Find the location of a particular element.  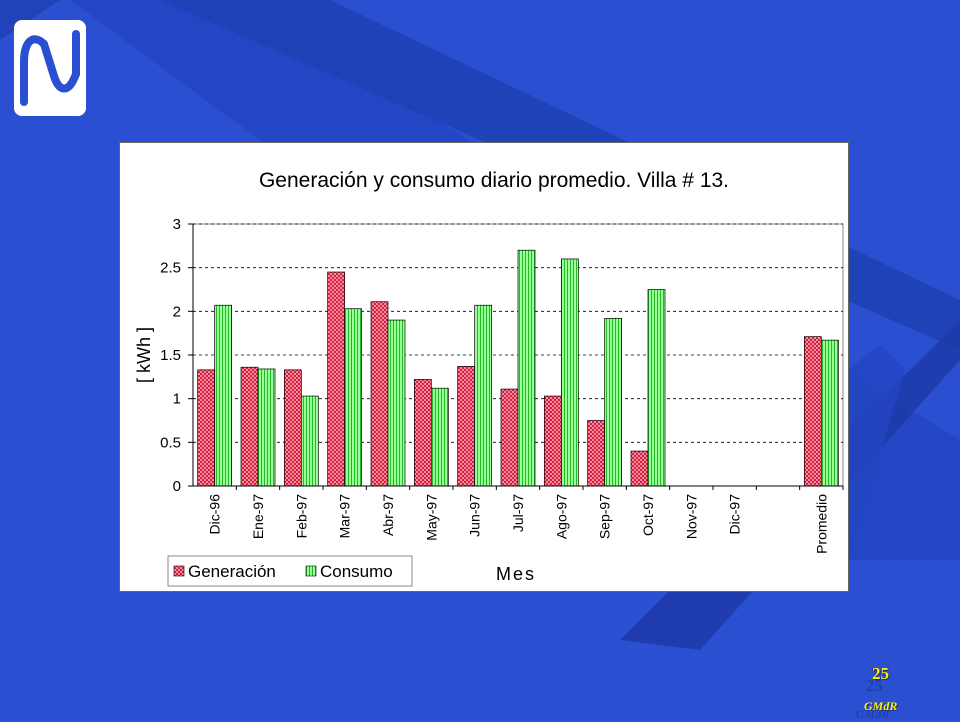

x-tick-label: Jun-97 is located at coordinates (475, 515).